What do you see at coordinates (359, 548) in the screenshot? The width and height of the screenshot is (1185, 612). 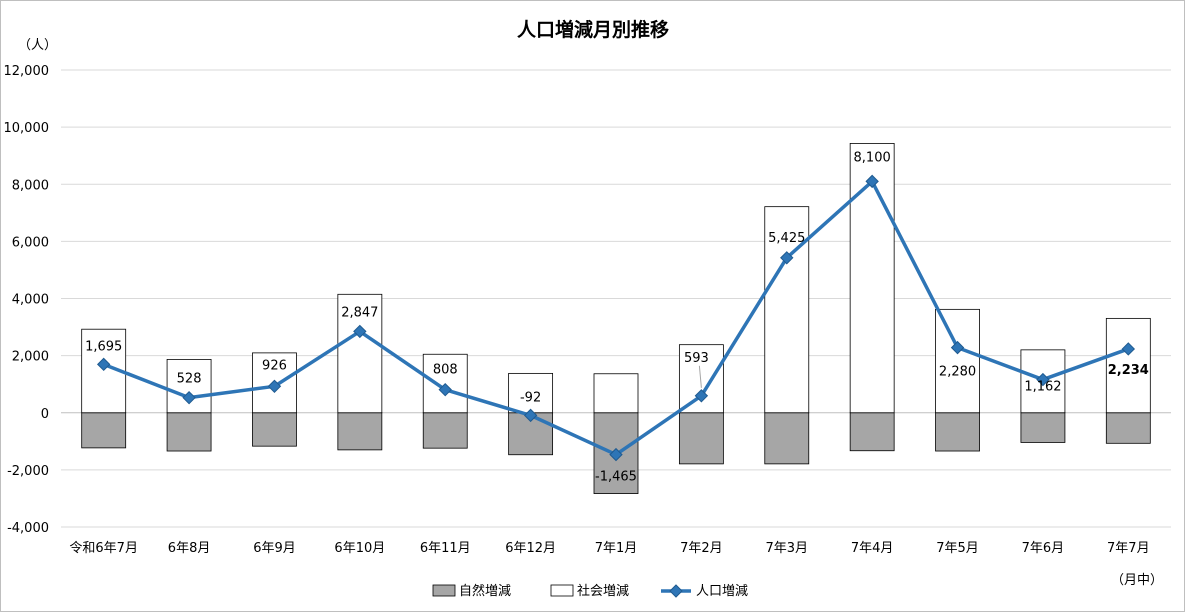 I see `x-tick-label: 6年10月` at bounding box center [359, 548].